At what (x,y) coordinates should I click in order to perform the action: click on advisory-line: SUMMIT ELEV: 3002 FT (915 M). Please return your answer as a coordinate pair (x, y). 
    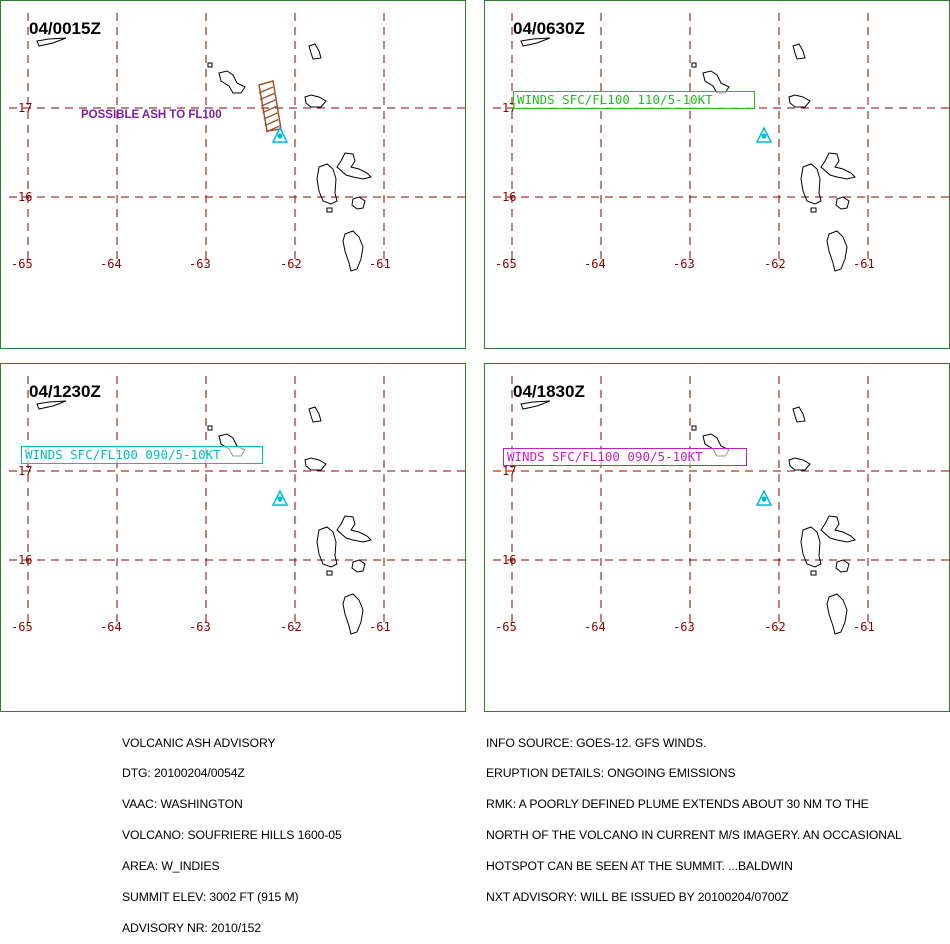
    Looking at the image, I should click on (210, 897).